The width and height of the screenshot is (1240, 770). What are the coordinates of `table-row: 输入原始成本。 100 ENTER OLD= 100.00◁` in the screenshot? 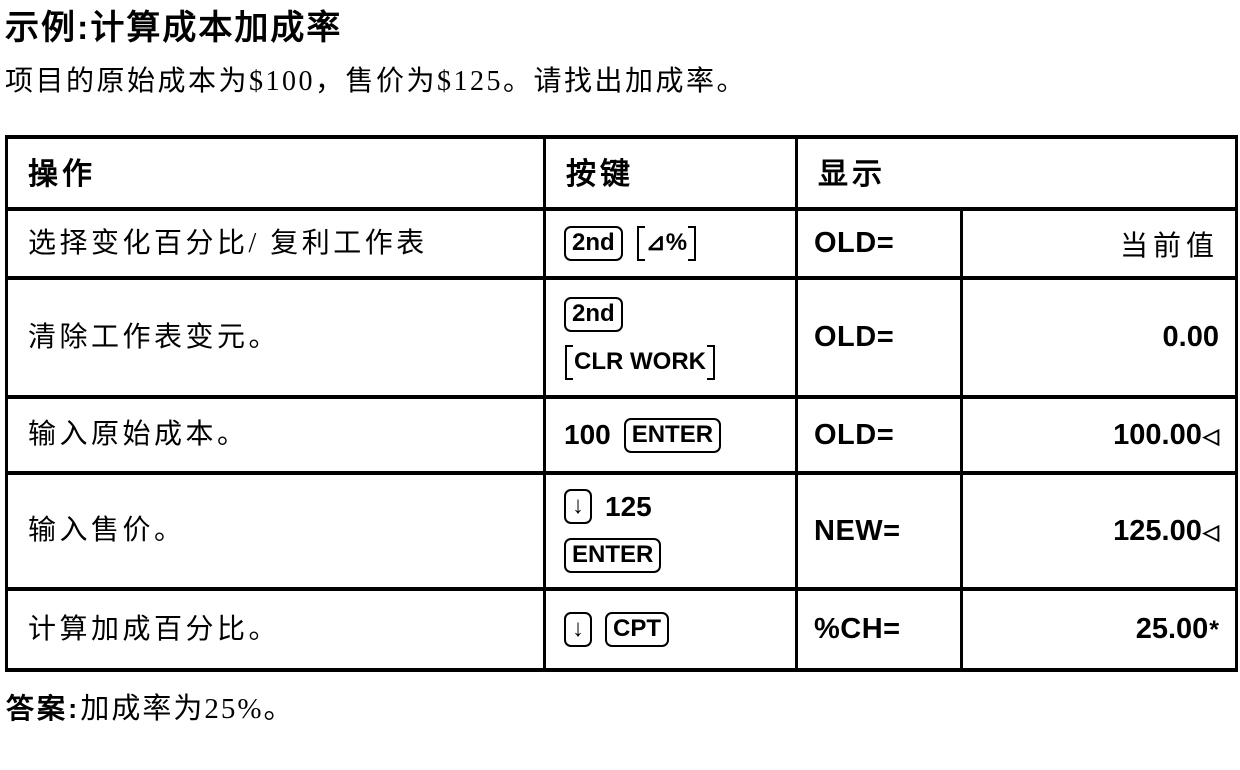 It's located at (621, 435).